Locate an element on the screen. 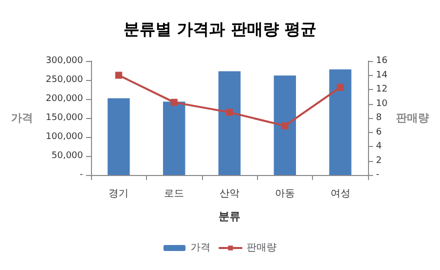 The width and height of the screenshot is (440, 270). y2-tick-label: 10 is located at coordinates (382, 103).